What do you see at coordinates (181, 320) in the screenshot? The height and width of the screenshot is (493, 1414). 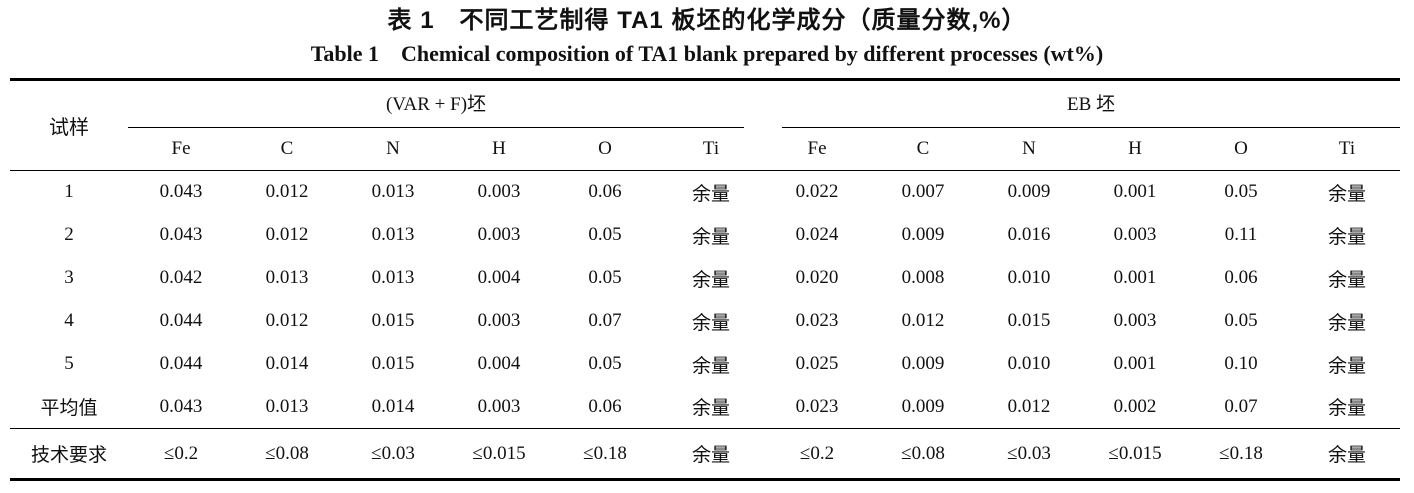 I see `value-cell: 0.044` at bounding box center [181, 320].